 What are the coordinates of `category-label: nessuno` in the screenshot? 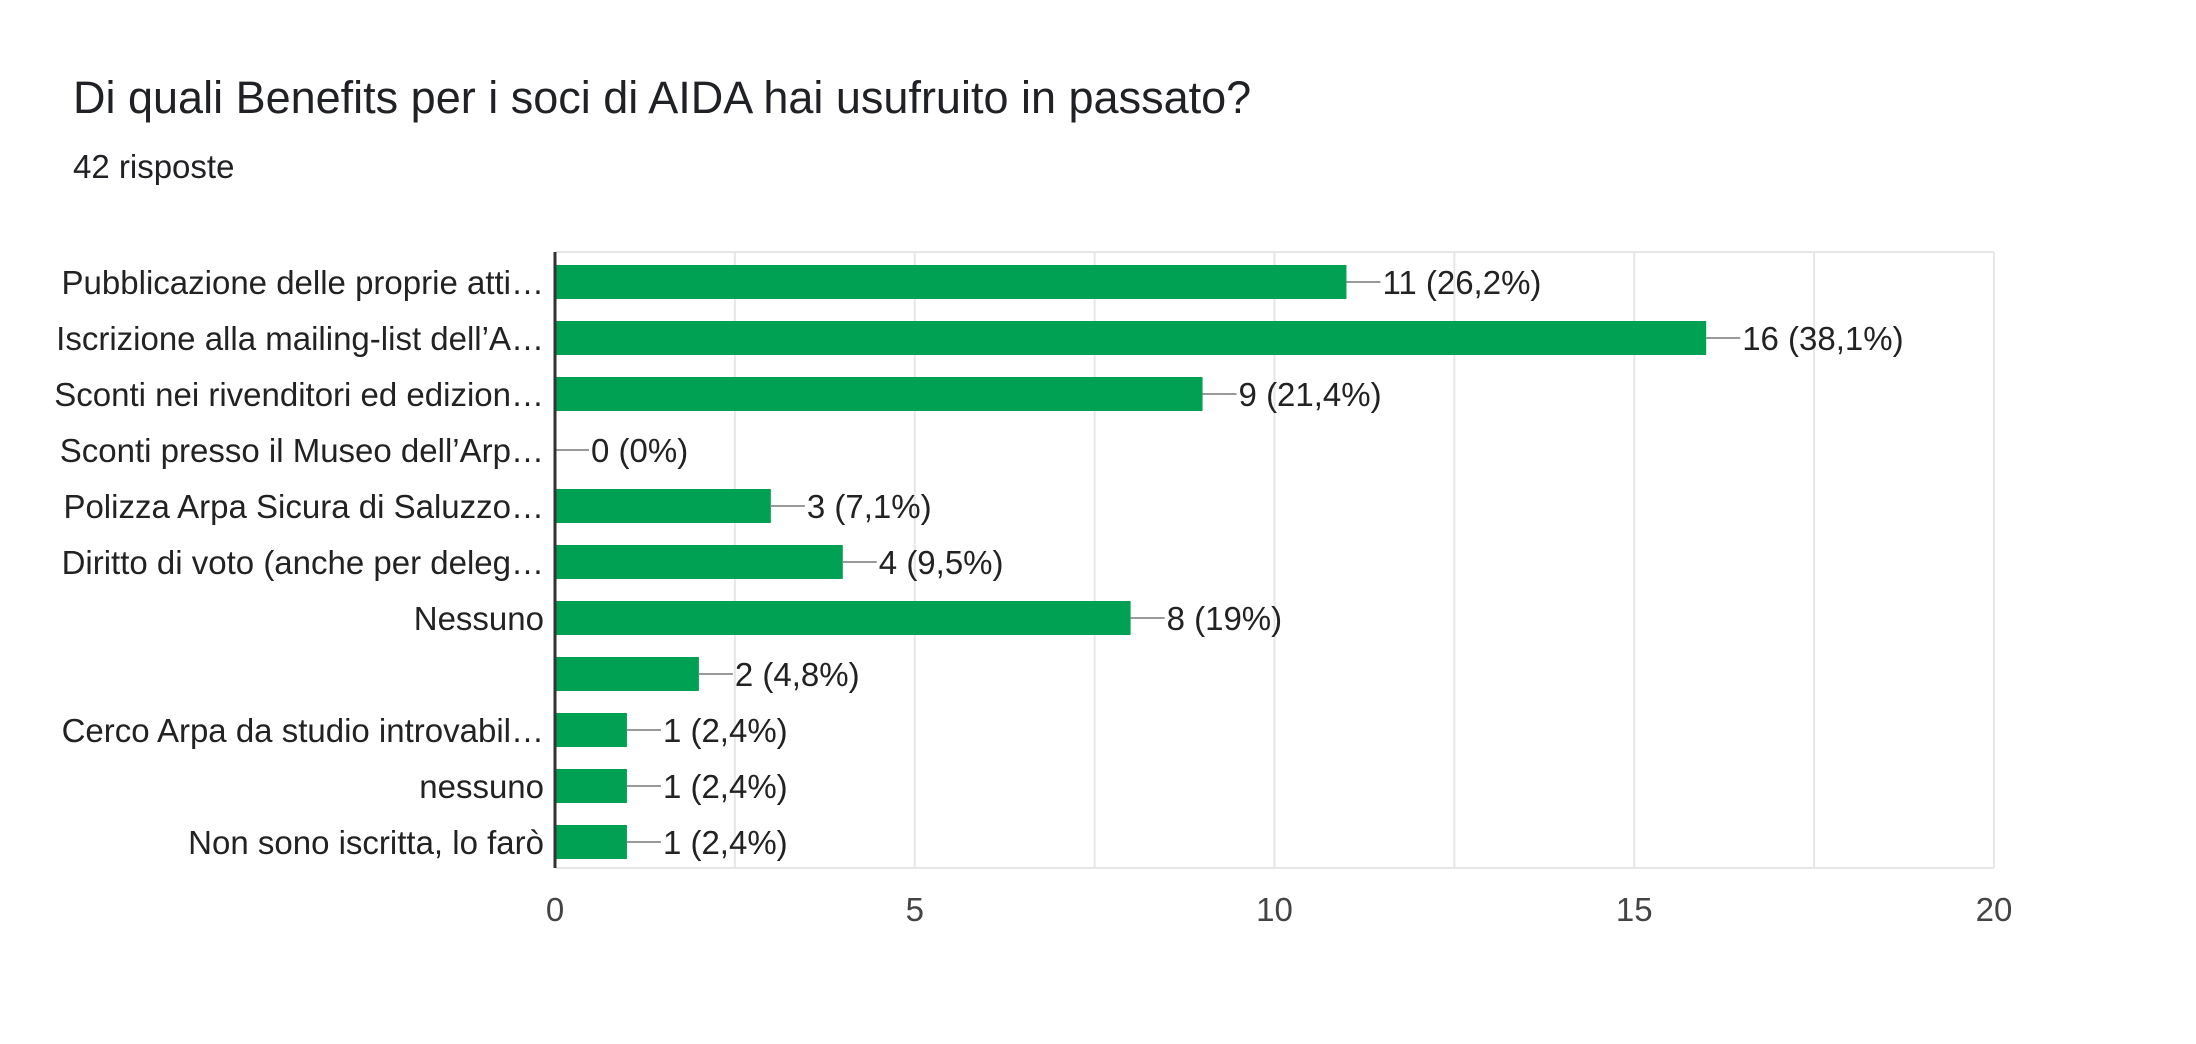 It's located at (481, 786).